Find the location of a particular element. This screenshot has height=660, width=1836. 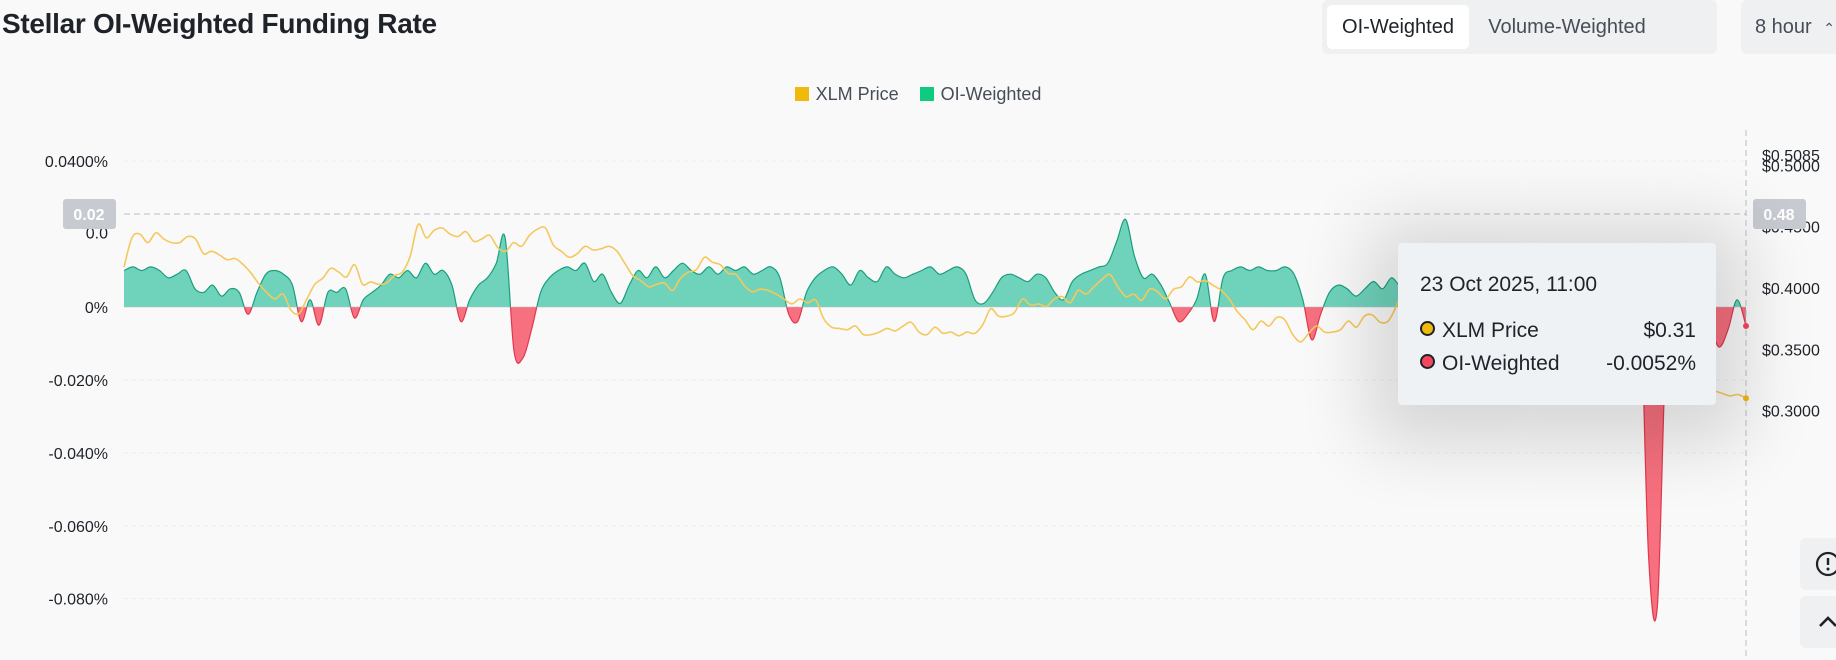

y-left-tick: 0.0 is located at coordinates (97, 233).